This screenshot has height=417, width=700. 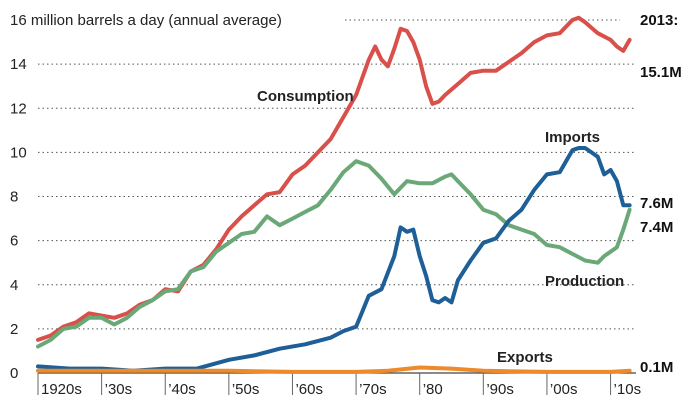 What do you see at coordinates (61, 389) in the screenshot?
I see `x-tick-label: 1920s` at bounding box center [61, 389].